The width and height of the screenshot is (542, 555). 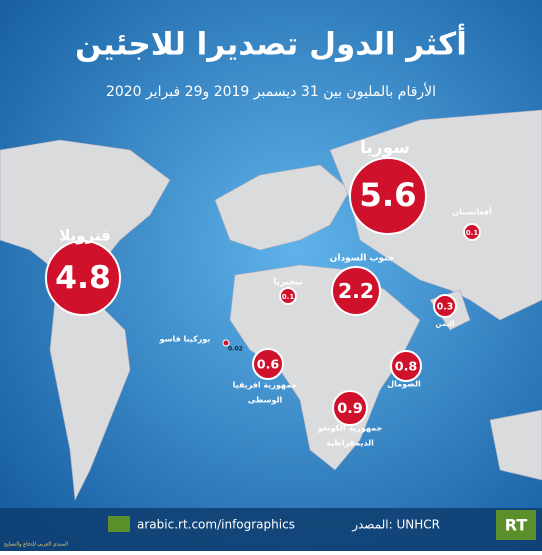 I want to click on value-label: 0.8, so click(x=406, y=367).